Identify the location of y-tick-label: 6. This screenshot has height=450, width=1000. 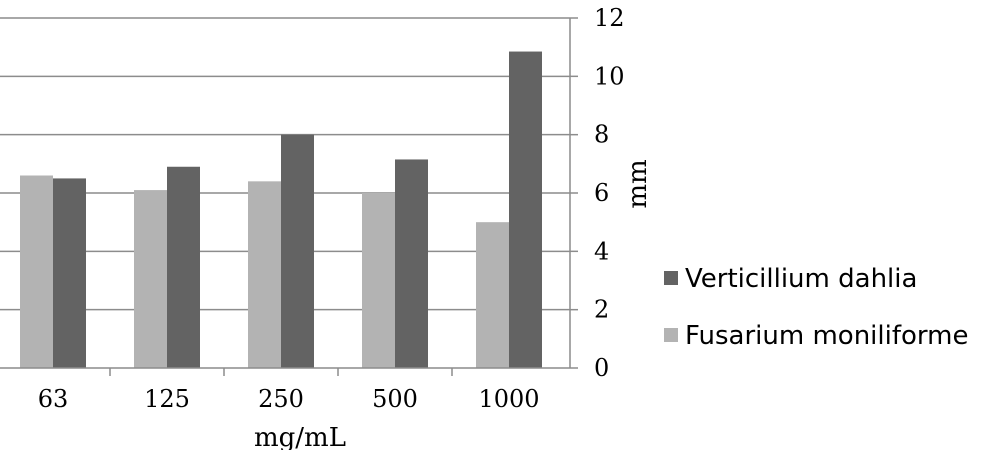
(601, 193).